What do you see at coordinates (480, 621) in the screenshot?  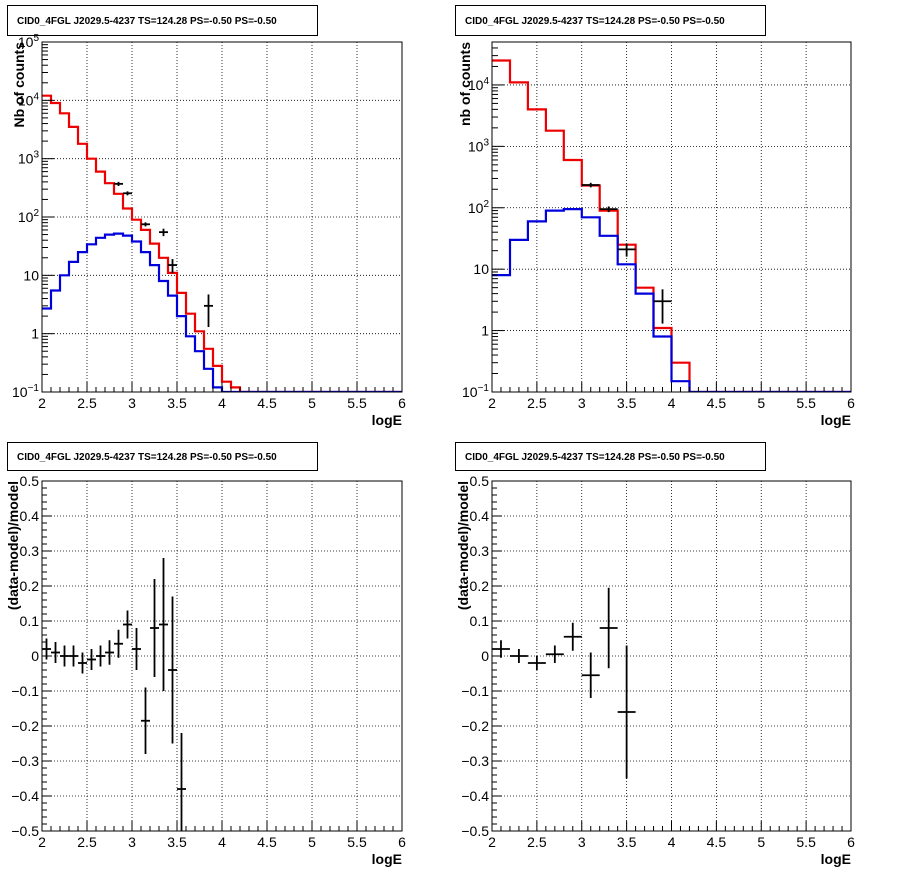 I see `y-tick-label: 0.1` at bounding box center [480, 621].